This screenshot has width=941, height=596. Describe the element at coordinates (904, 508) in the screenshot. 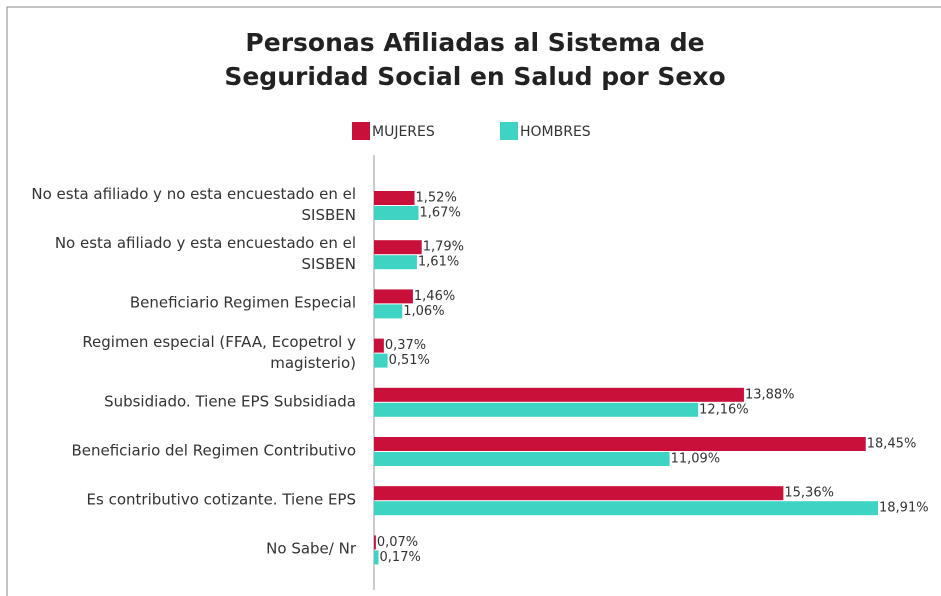

I see `value-label: 18,91%` at that location.